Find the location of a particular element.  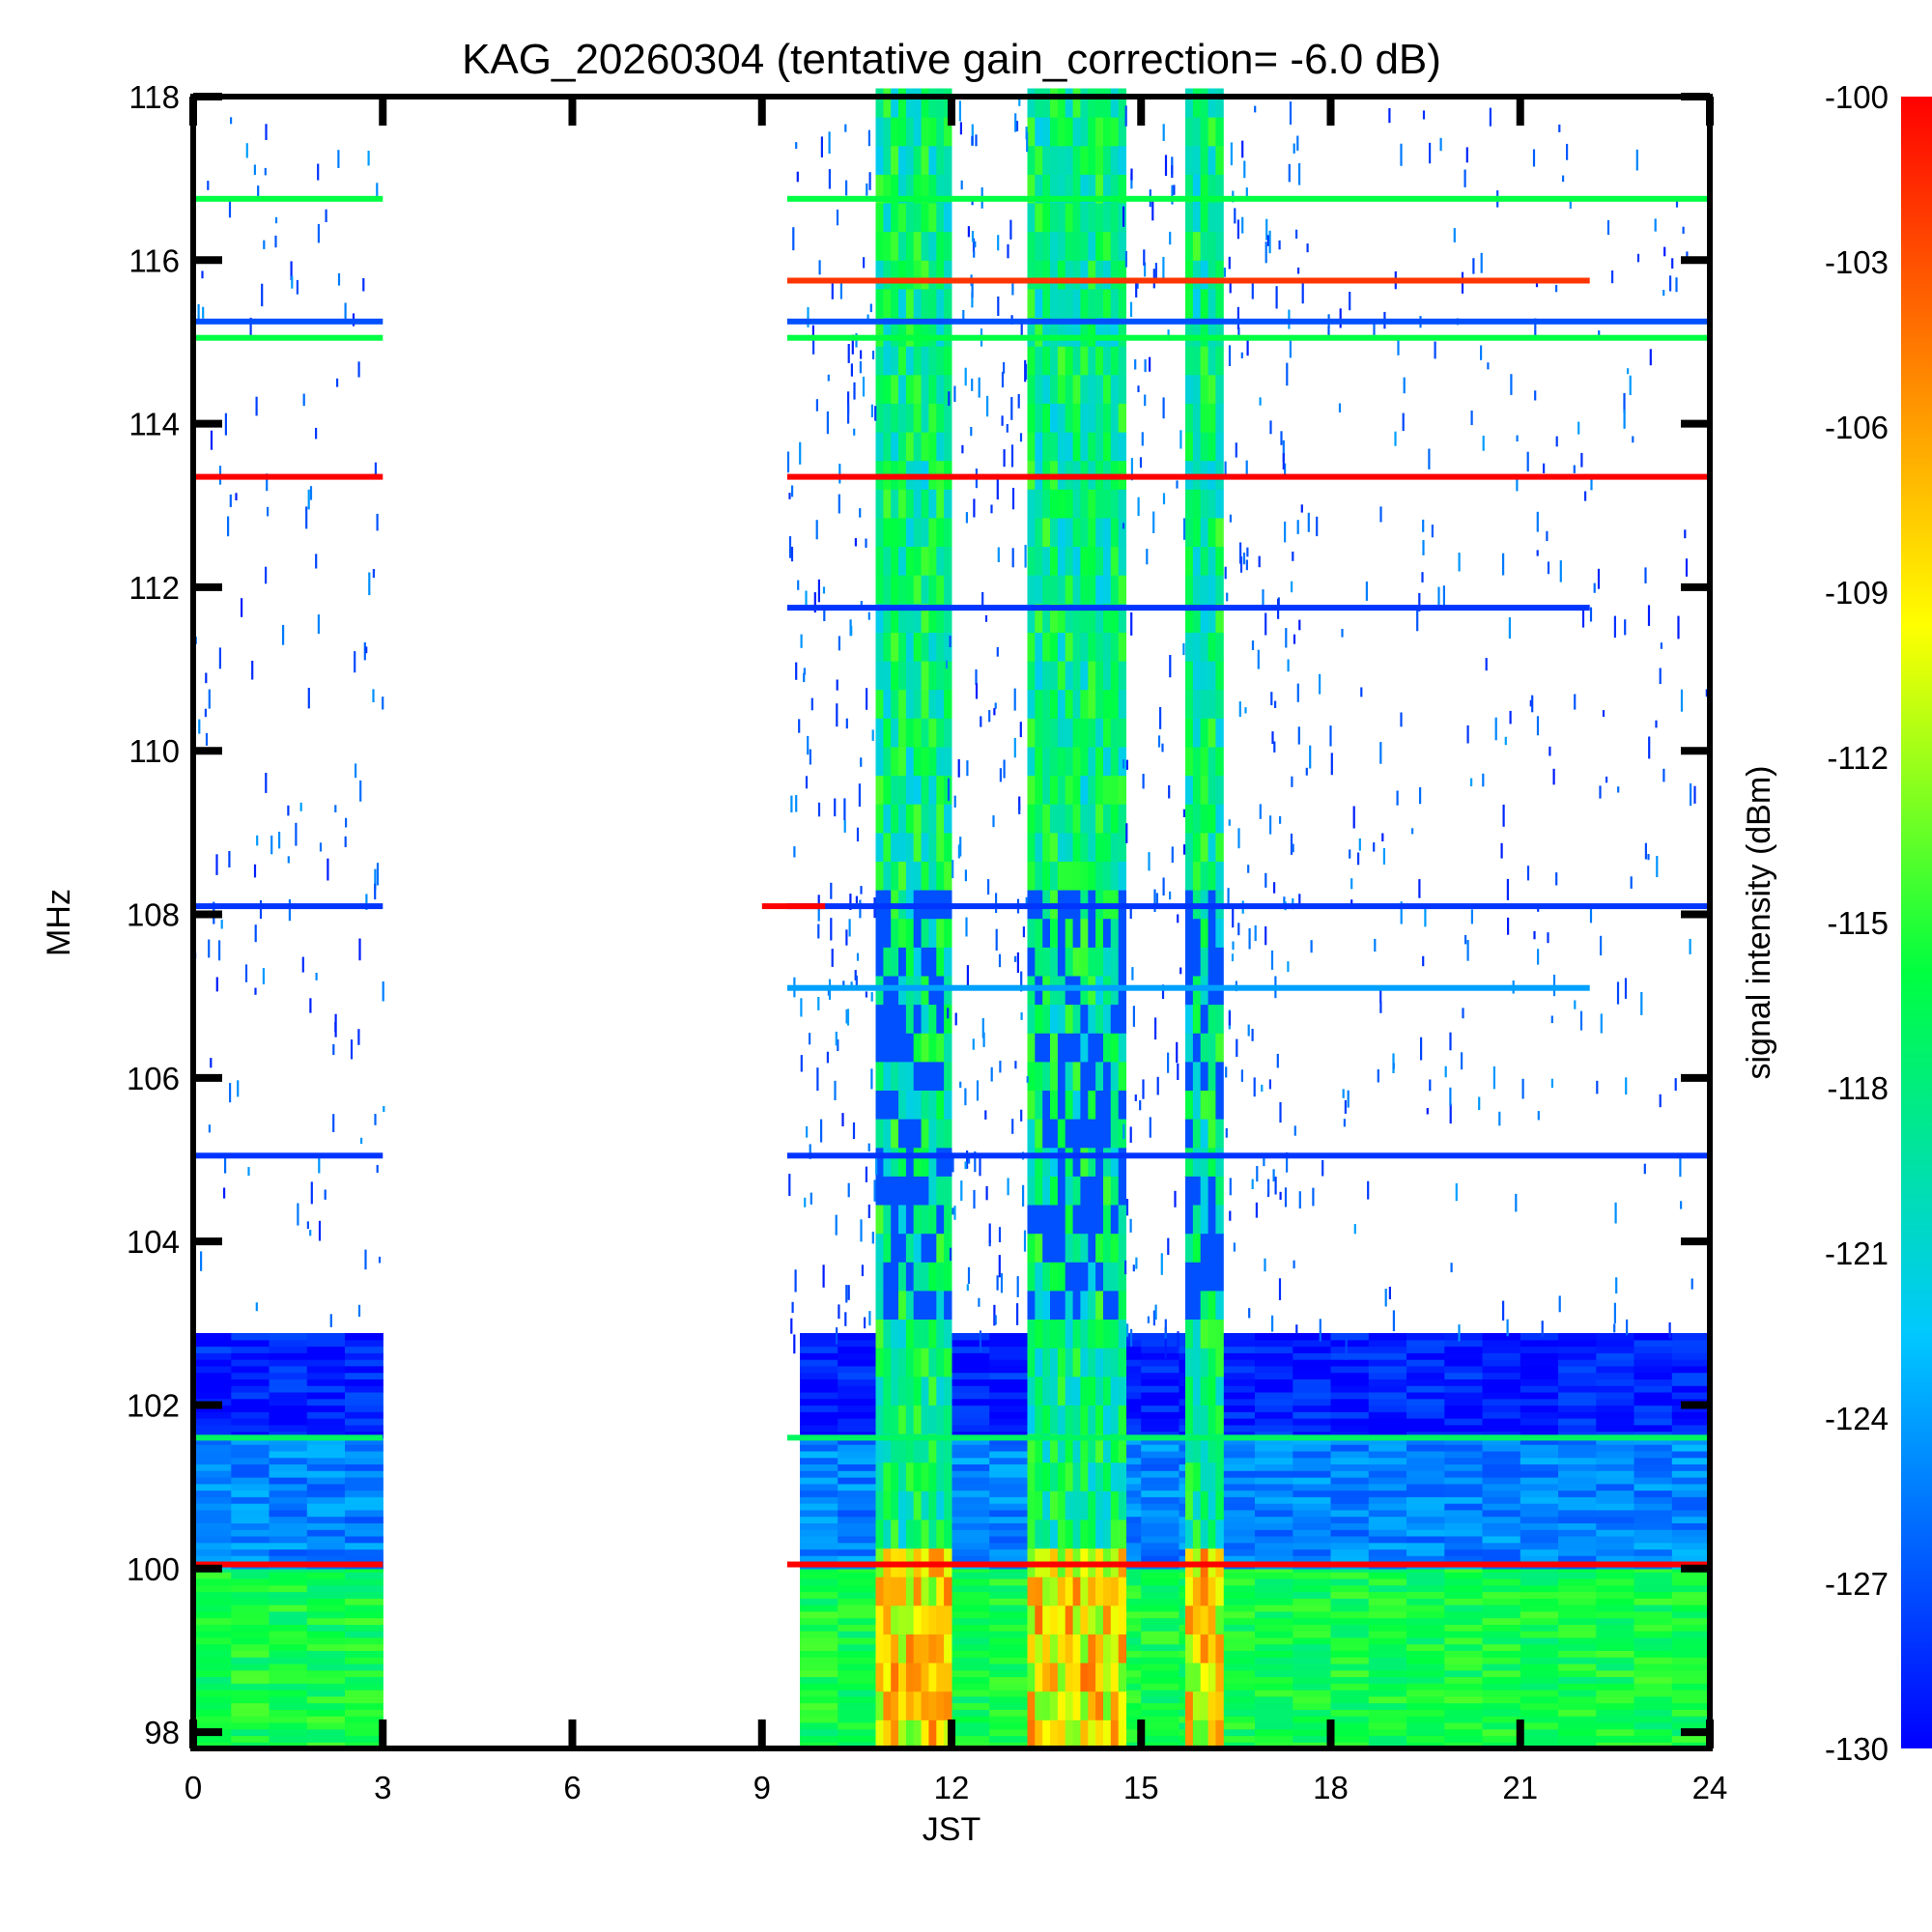

carrier-line is located at coordinates (1248, 321).